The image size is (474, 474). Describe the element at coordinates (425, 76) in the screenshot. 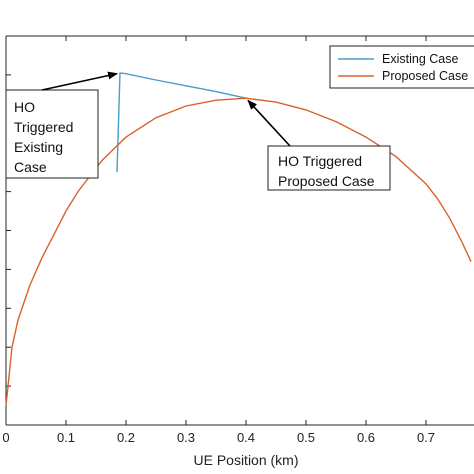

I see `legend-label: Proposed Case` at that location.